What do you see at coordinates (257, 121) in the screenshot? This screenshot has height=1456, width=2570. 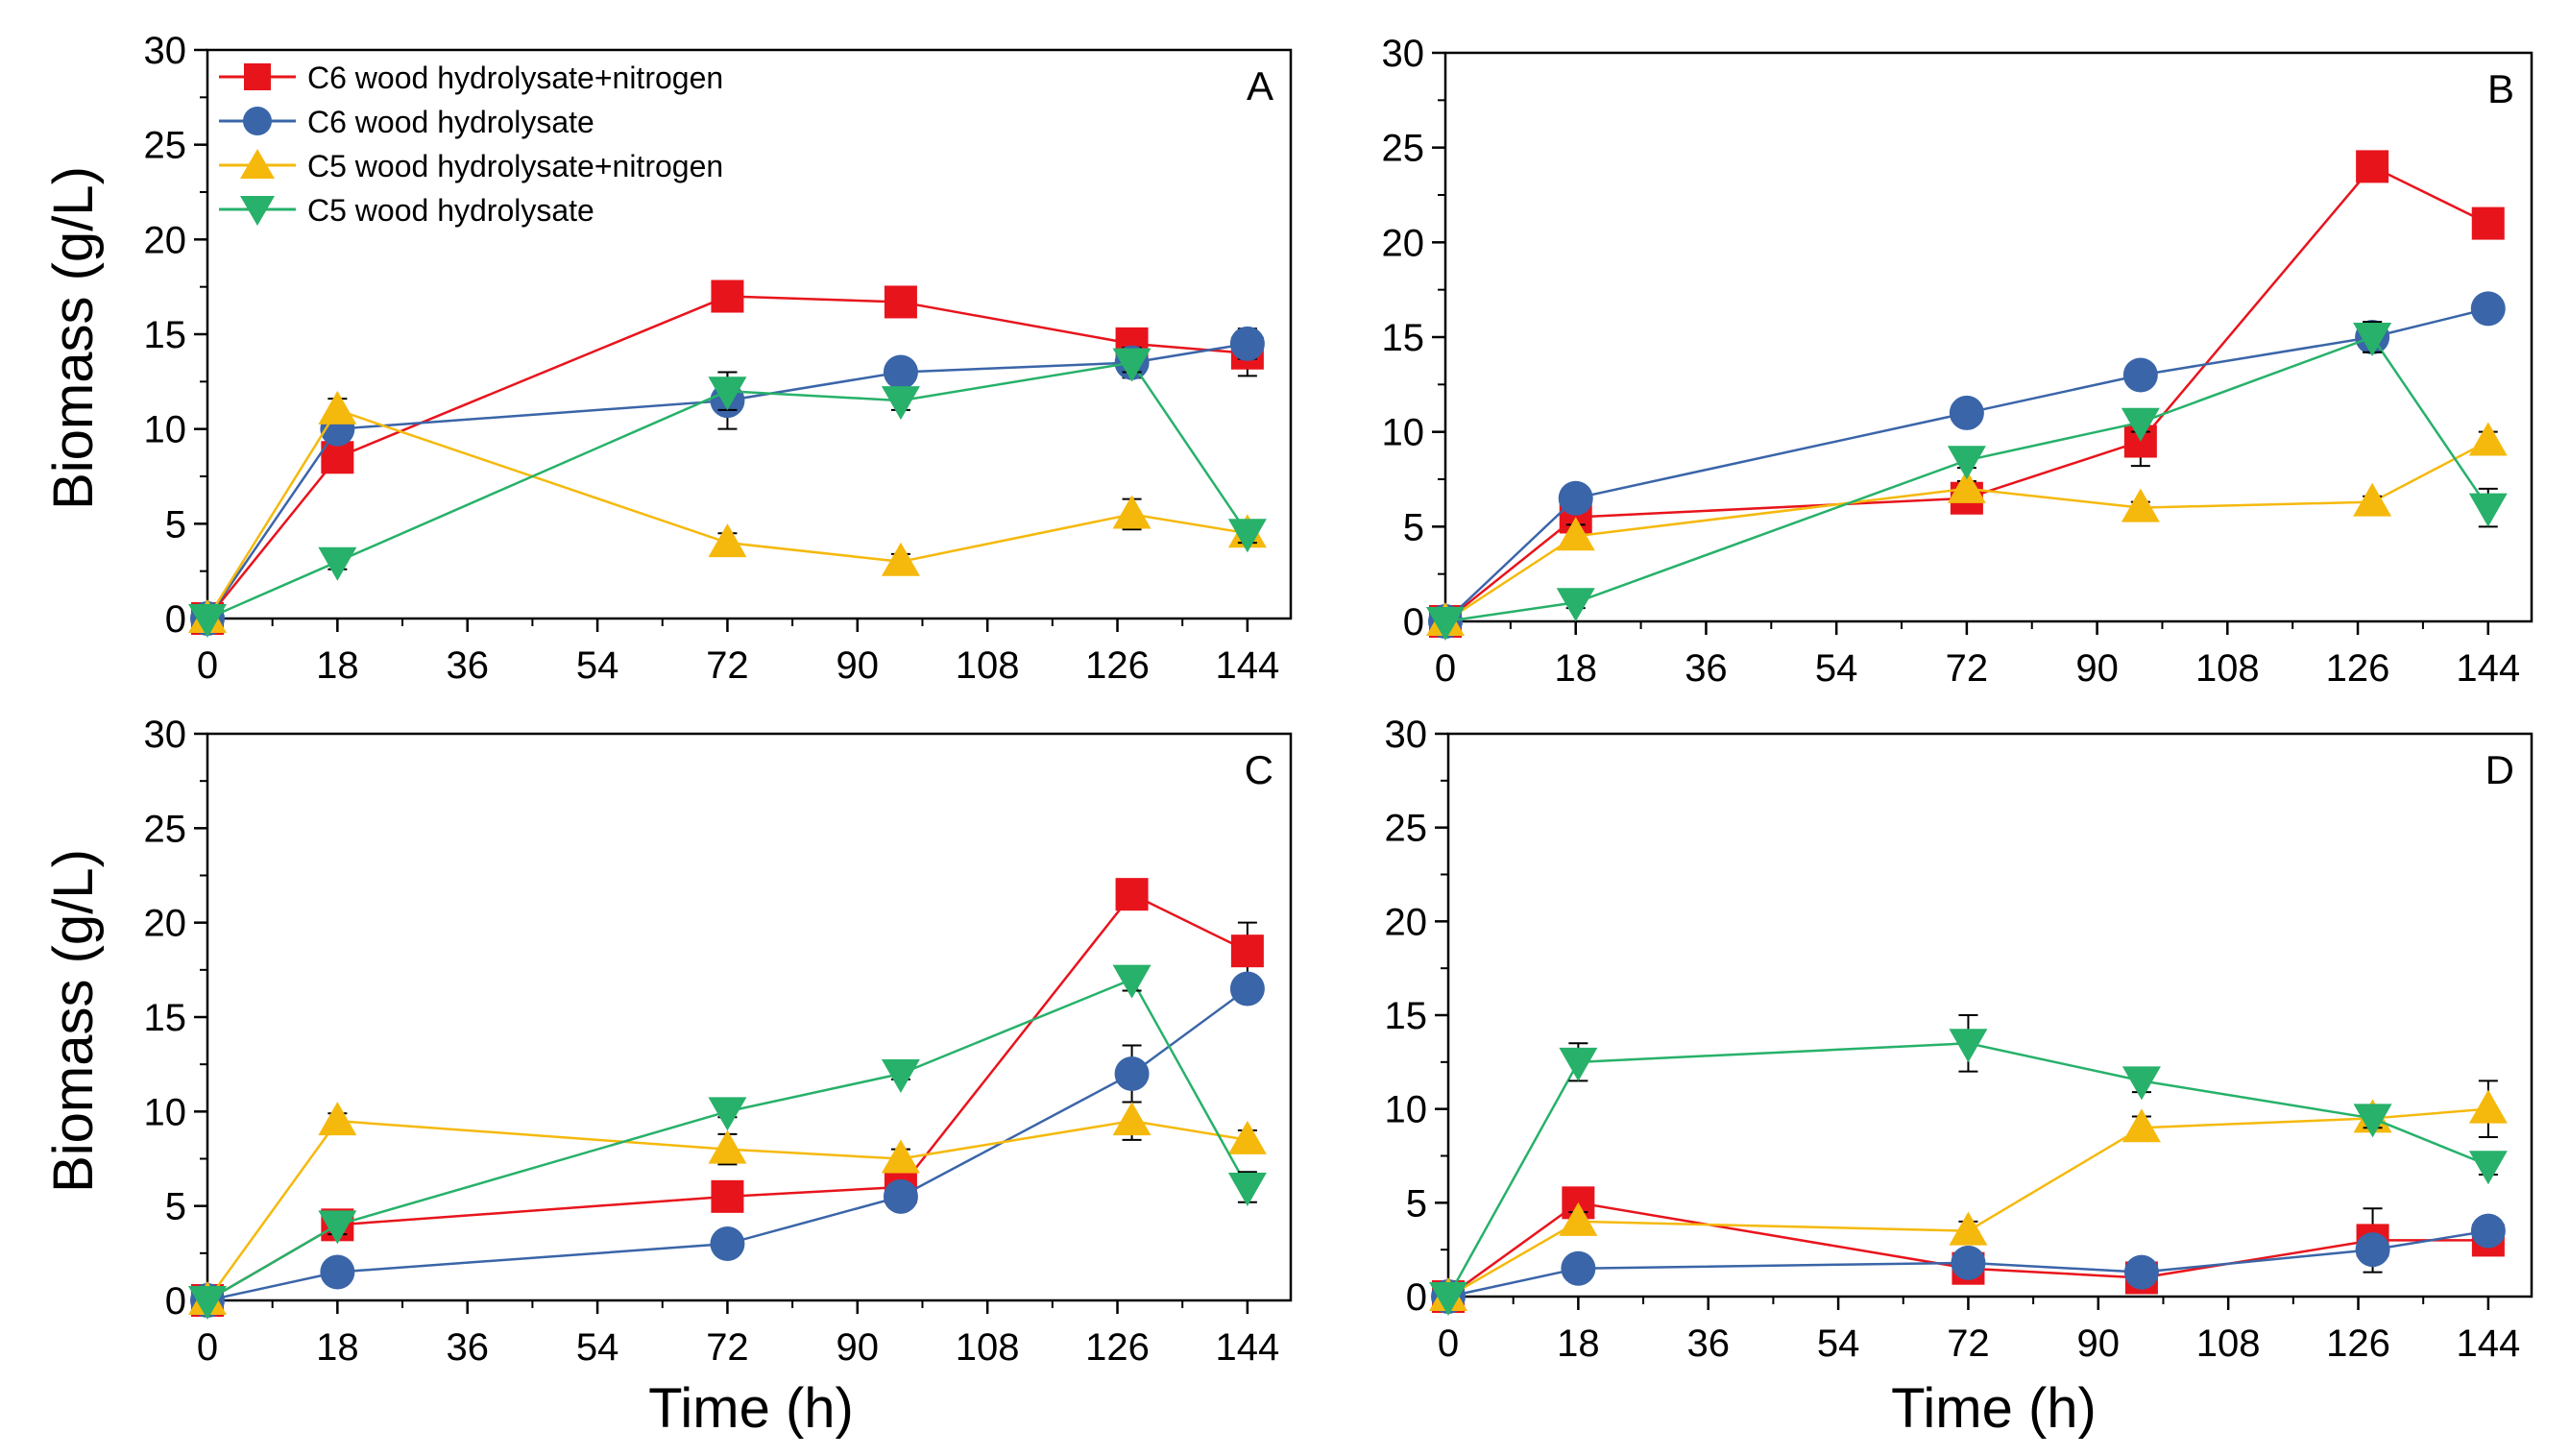 I see `legend-marker-c6` at bounding box center [257, 121].